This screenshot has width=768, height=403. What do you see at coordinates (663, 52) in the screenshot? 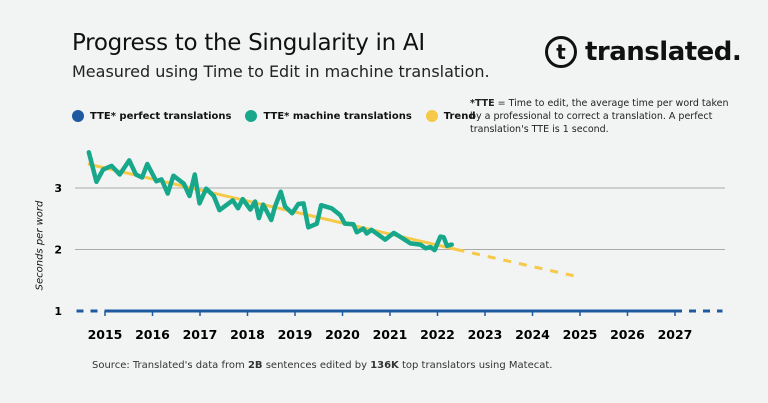
I see `logo-wordmark: translated.` at bounding box center [663, 52].